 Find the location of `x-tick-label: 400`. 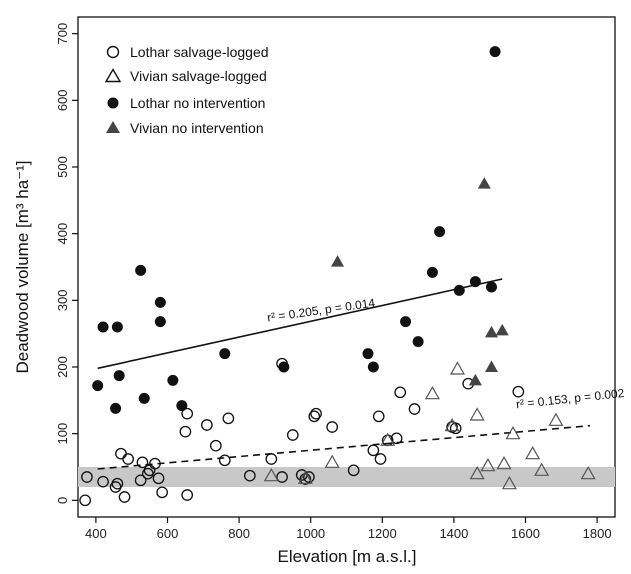

x-tick-label: 400 is located at coordinates (96, 533).